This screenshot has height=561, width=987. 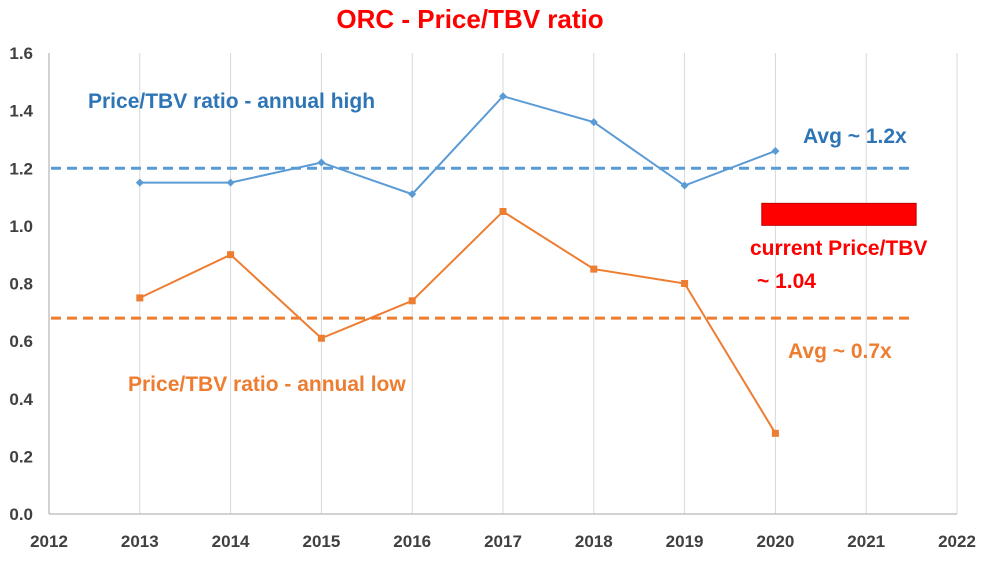 I want to click on series-label-high: Price/TBV ratio - annual high, so click(x=231, y=101).